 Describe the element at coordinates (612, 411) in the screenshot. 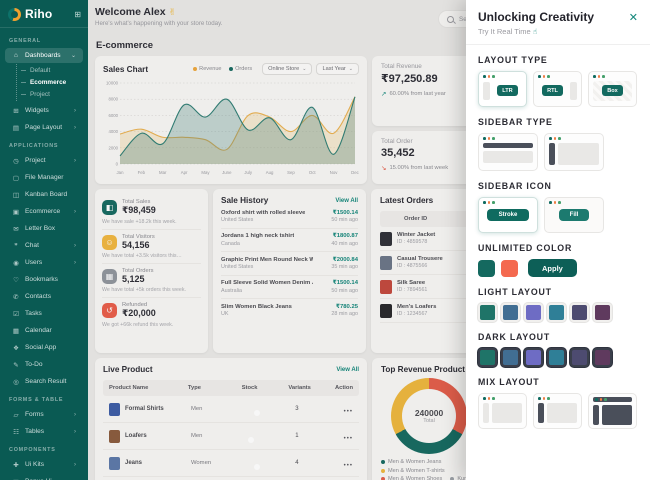

I see `mix-layout-dark` at that location.